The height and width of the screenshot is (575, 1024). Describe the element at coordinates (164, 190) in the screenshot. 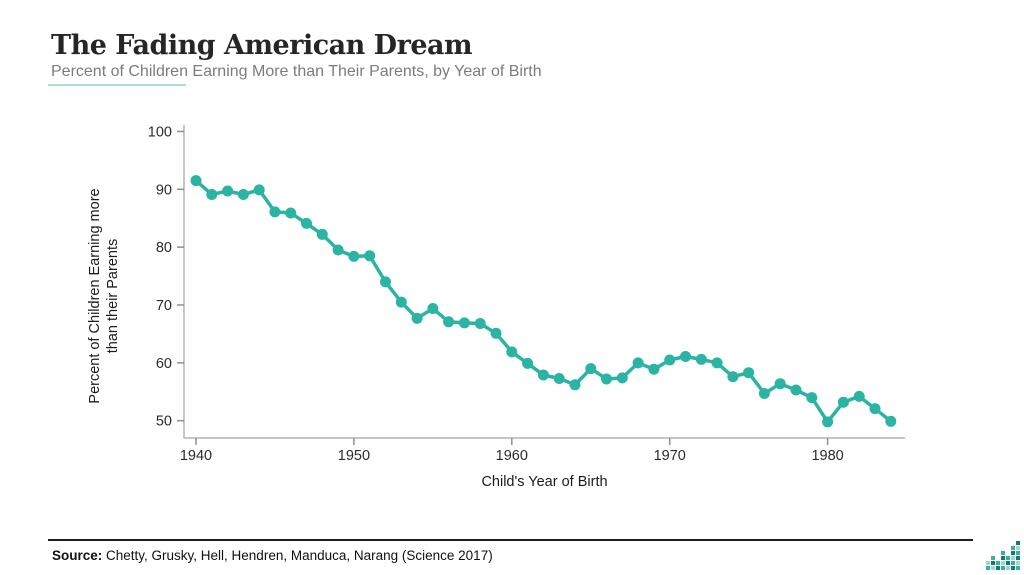

I see `y-tick-label: 90` at that location.